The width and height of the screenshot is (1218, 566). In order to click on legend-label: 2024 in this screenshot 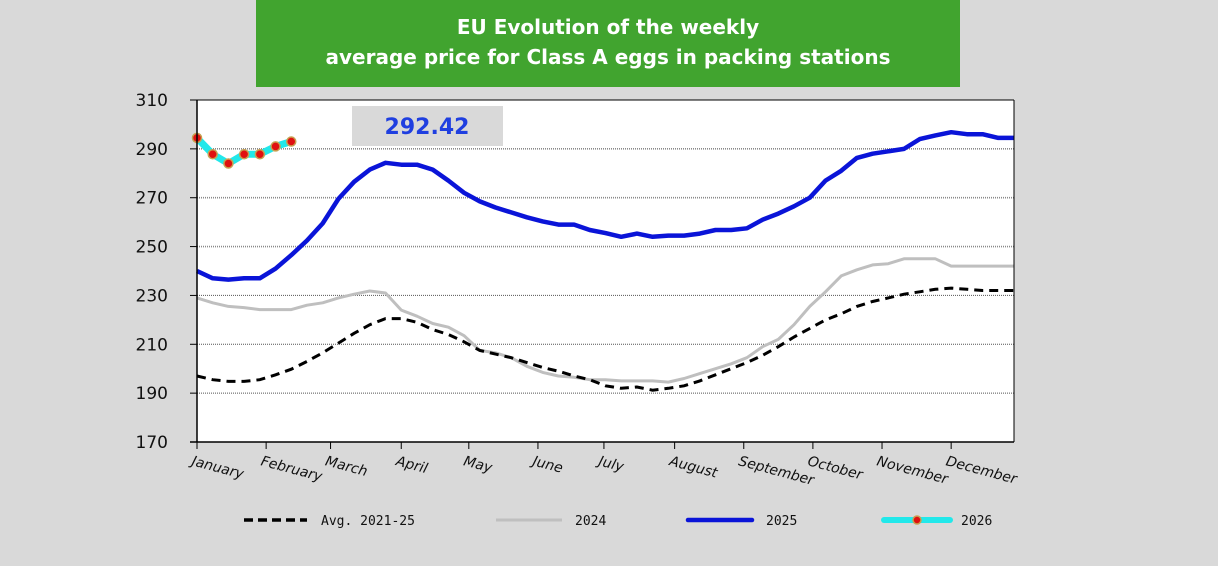, I will do `click(590, 521)`.